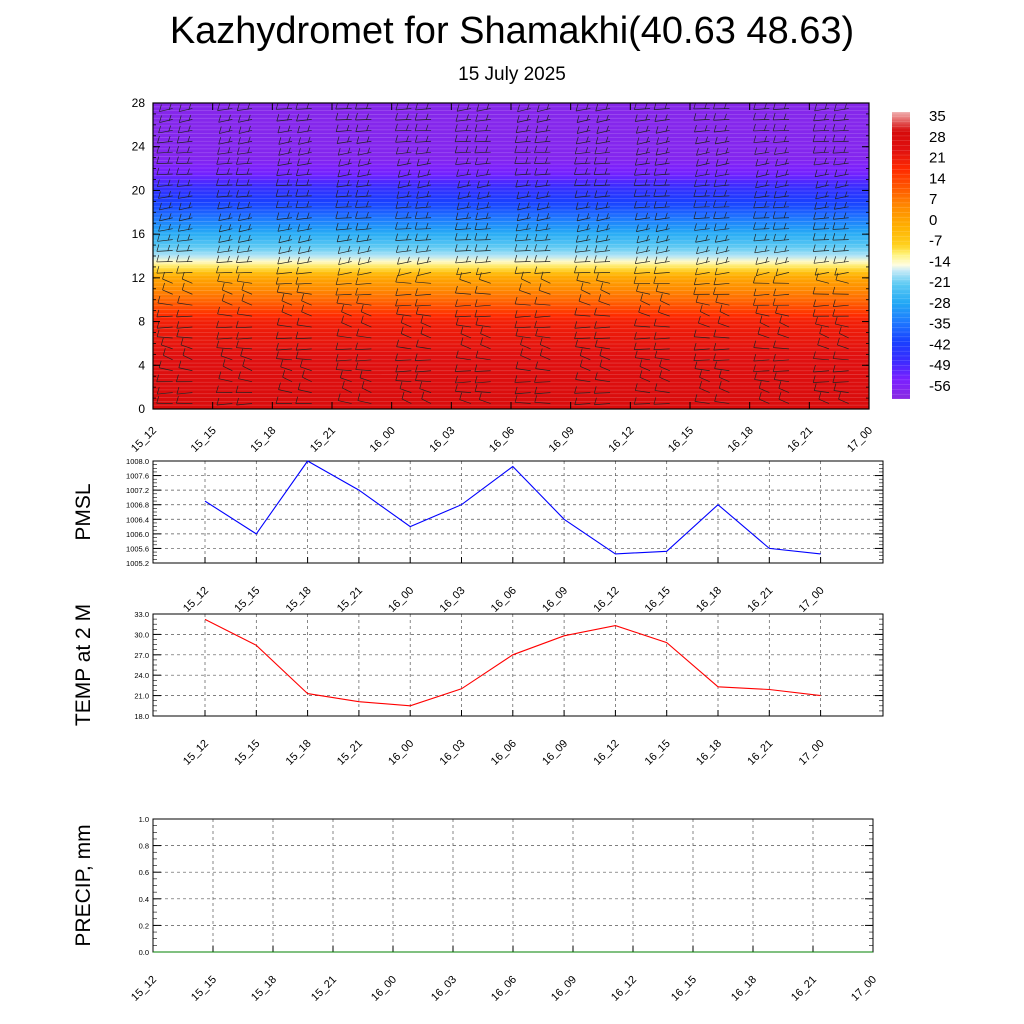 This screenshot has width=1024, height=1024. What do you see at coordinates (518, 665) in the screenshot?
I see `temp2m-frame` at bounding box center [518, 665].